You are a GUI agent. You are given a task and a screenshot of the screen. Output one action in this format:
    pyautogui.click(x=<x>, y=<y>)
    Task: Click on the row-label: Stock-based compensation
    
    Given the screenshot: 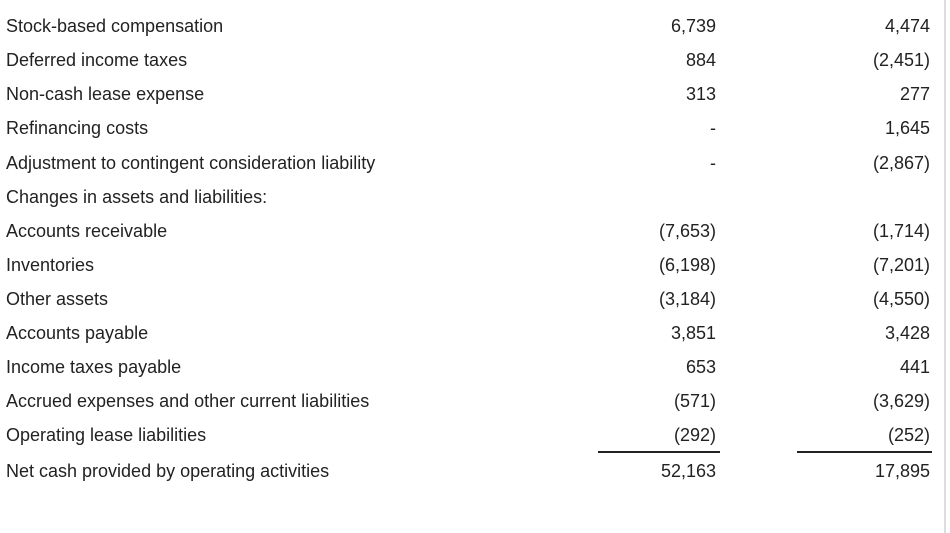 What is the action you would take?
    pyautogui.click(x=115, y=26)
    